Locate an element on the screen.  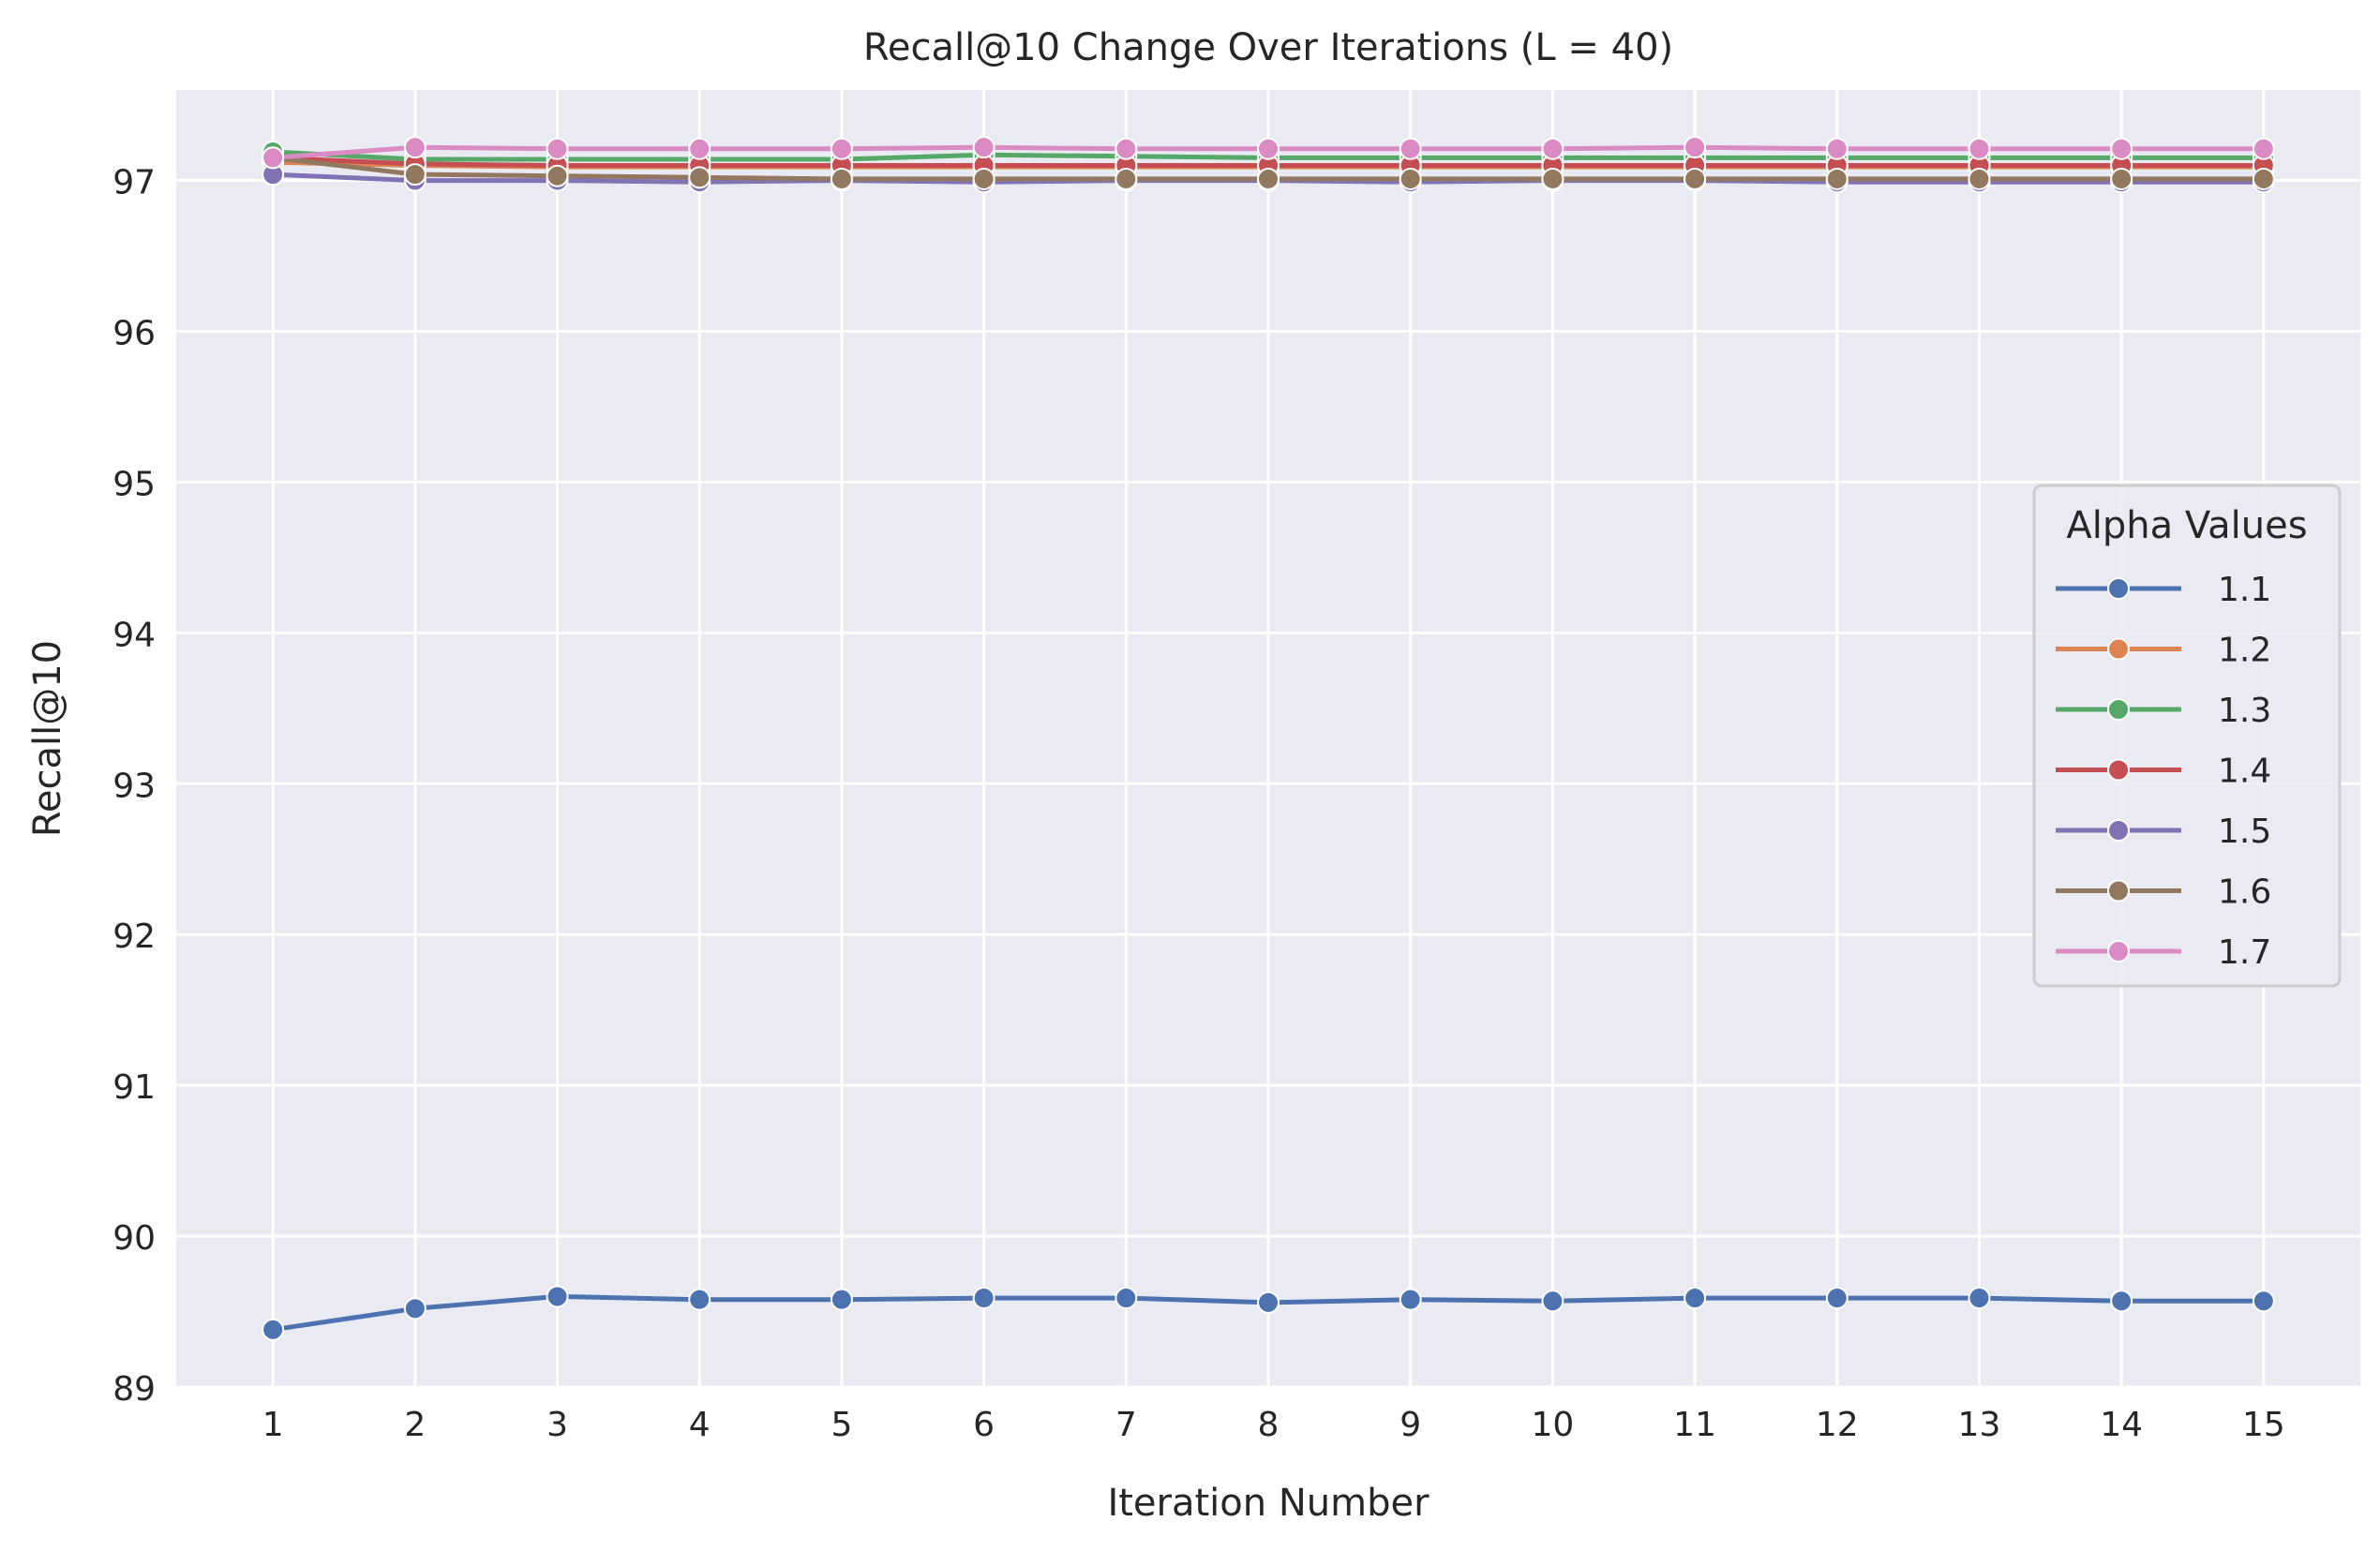
y-tick-label: 93 is located at coordinates (134, 786).